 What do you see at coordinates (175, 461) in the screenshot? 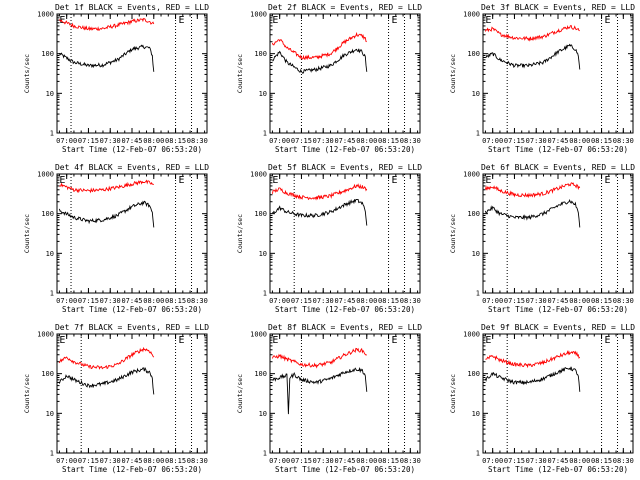
I see `x-tick-label: 08:15` at bounding box center [175, 461].